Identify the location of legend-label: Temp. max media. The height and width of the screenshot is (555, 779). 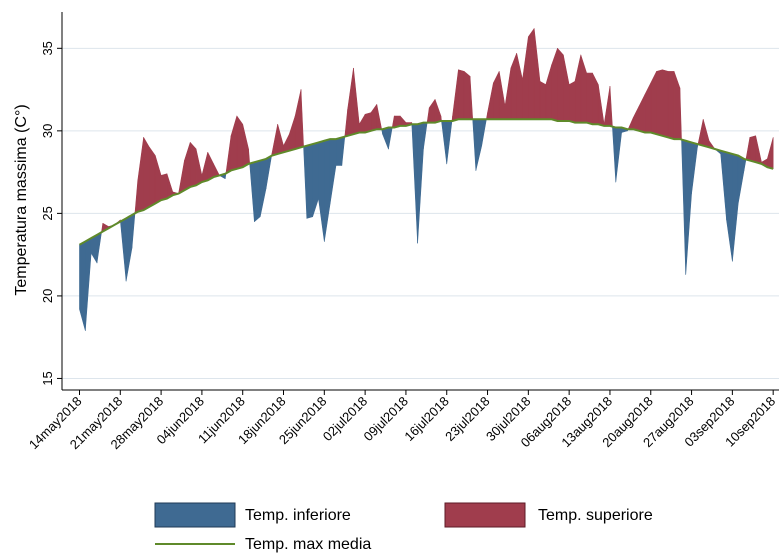
(308, 544).